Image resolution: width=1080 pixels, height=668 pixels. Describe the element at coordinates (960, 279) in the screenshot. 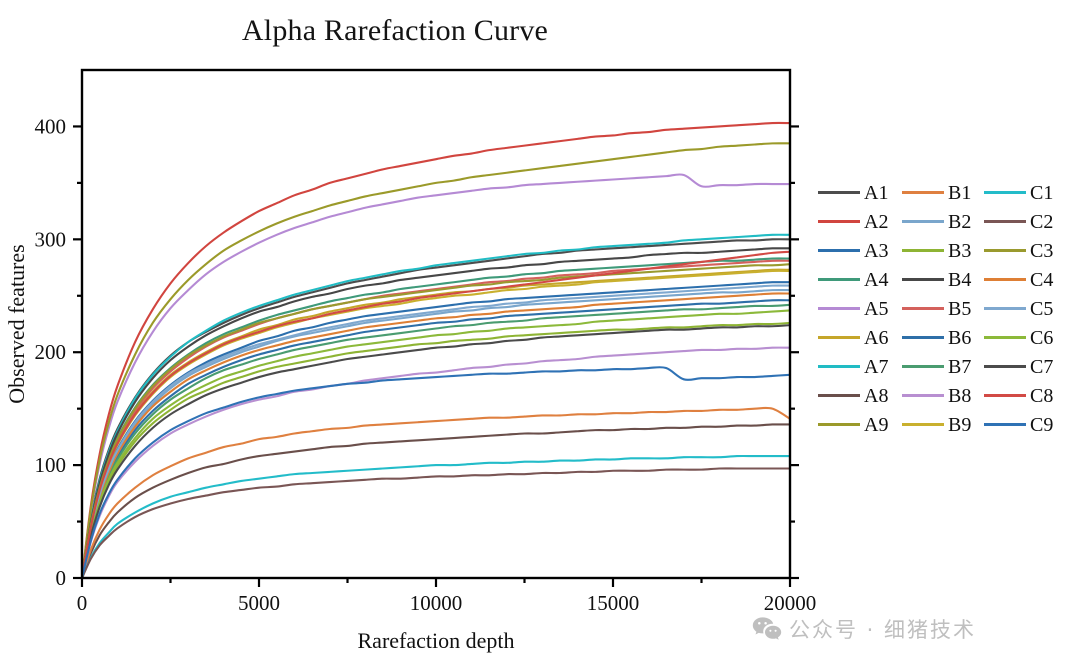

I see `legend-label-b4: B4` at that location.